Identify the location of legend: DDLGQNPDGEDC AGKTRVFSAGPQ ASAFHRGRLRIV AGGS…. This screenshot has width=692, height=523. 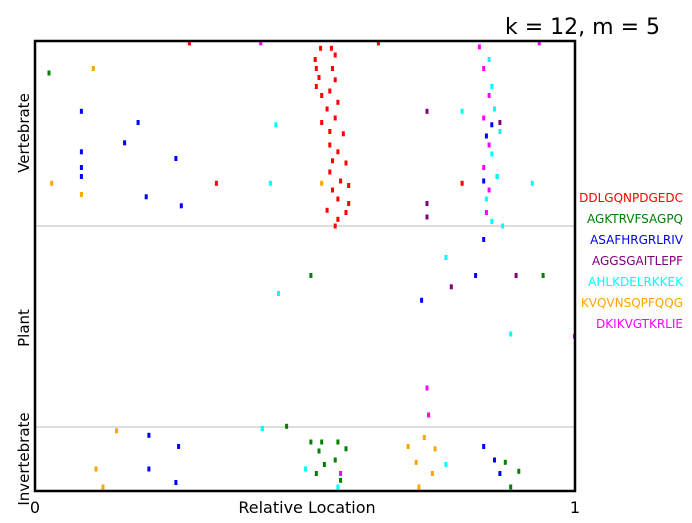
(631, 261).